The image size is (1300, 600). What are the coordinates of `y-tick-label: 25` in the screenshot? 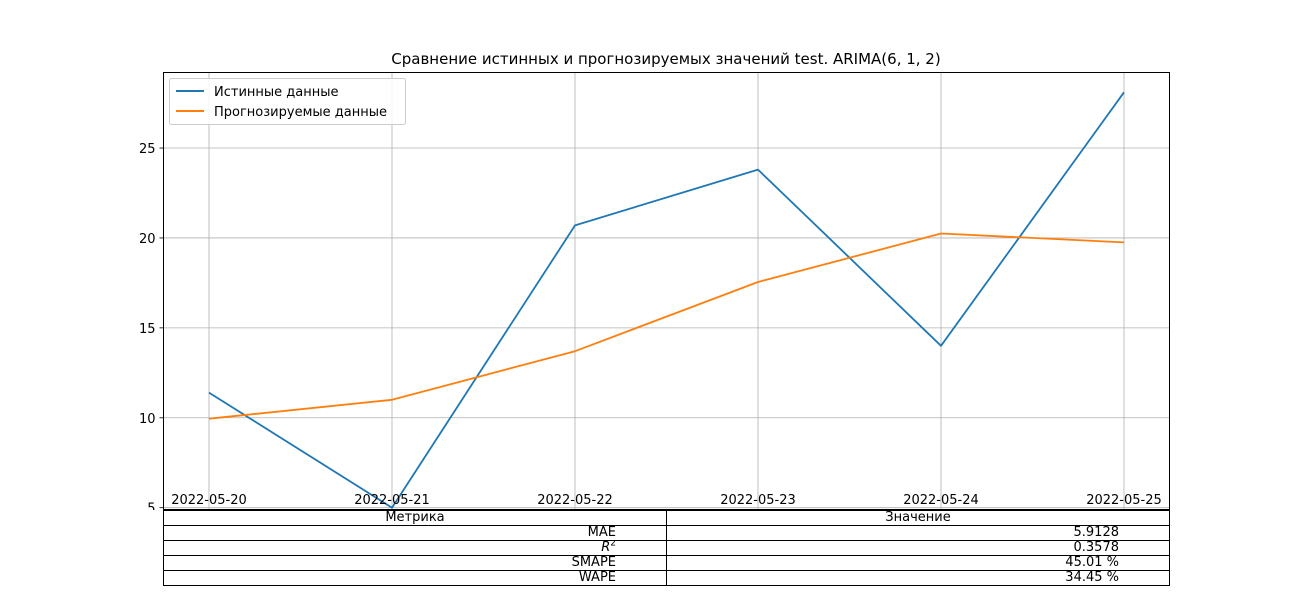 It's located at (147, 149).